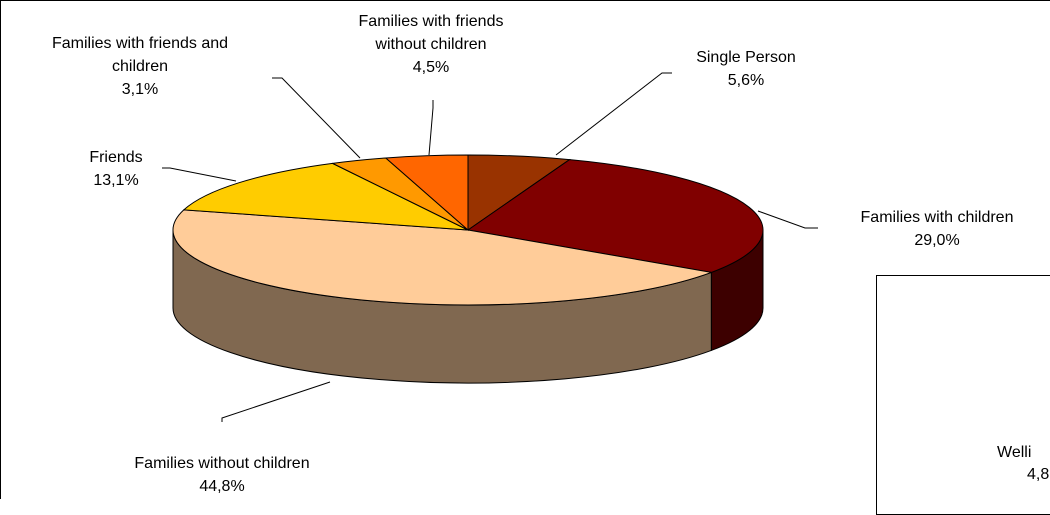 Image resolution: width=1050 pixels, height=515 pixels. Describe the element at coordinates (746, 57) in the screenshot. I see `data-label-name-single-person: Single Person` at that location.